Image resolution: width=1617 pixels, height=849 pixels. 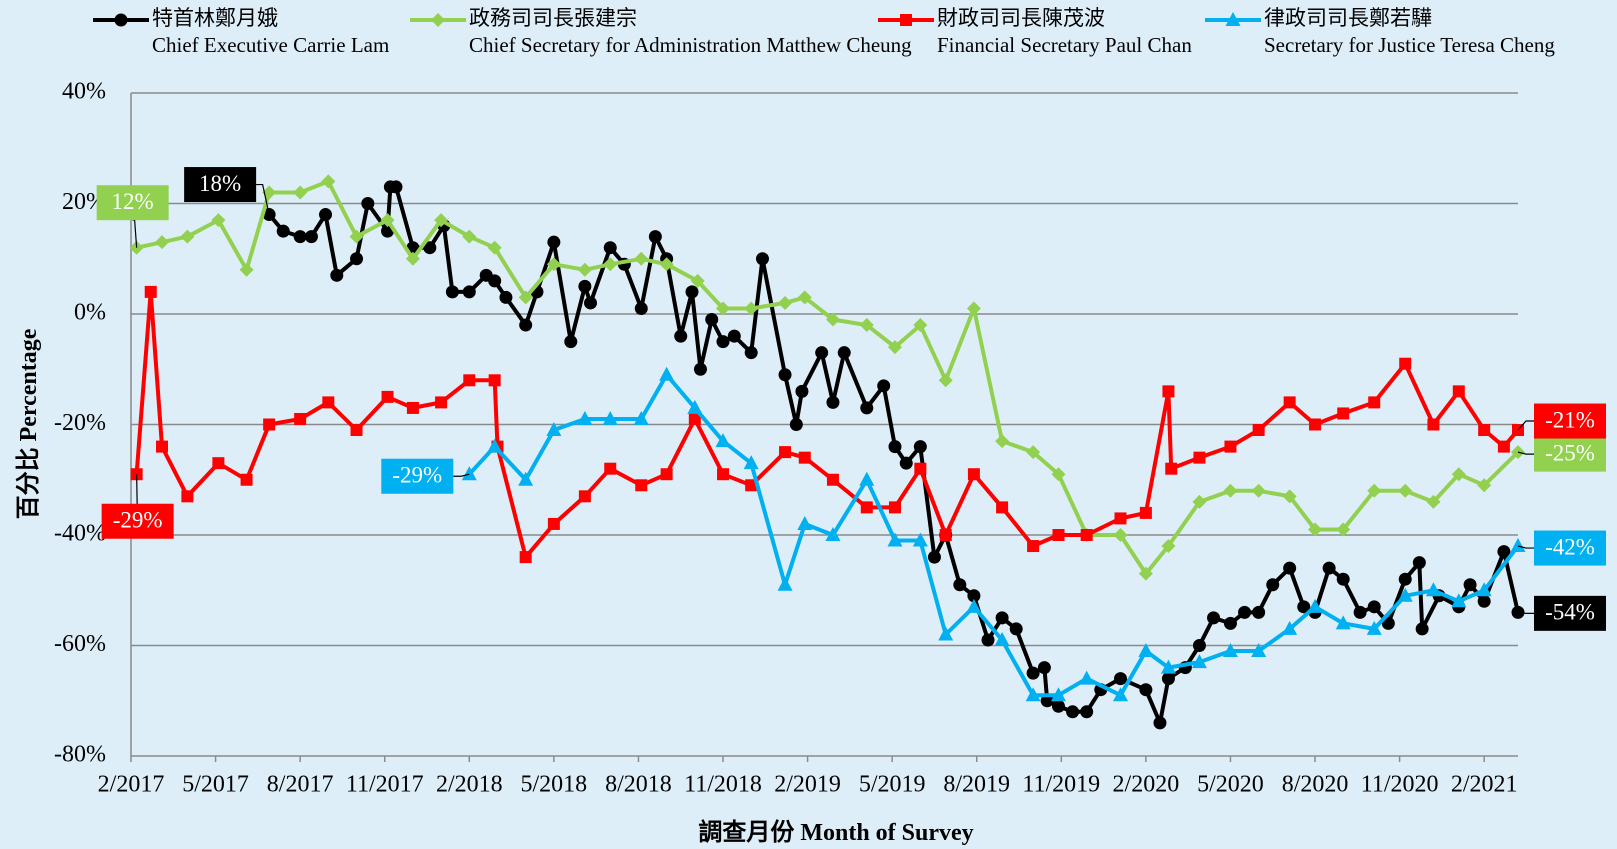 What do you see at coordinates (892, 785) in the screenshot?
I see `x-tick-label: 5/2019` at bounding box center [892, 785].